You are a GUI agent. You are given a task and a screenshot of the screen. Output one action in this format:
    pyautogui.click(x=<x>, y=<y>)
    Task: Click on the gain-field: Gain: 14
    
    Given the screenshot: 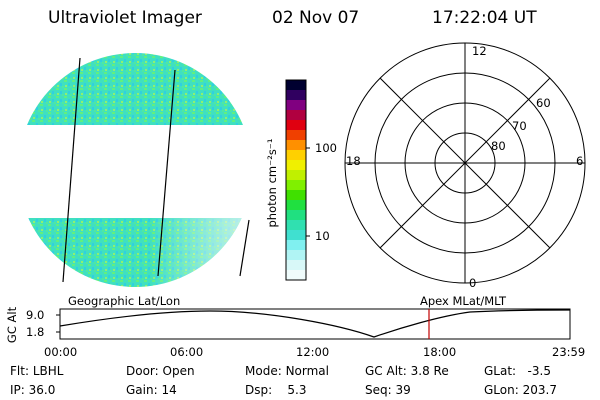 What is the action you would take?
    pyautogui.click(x=151, y=390)
    